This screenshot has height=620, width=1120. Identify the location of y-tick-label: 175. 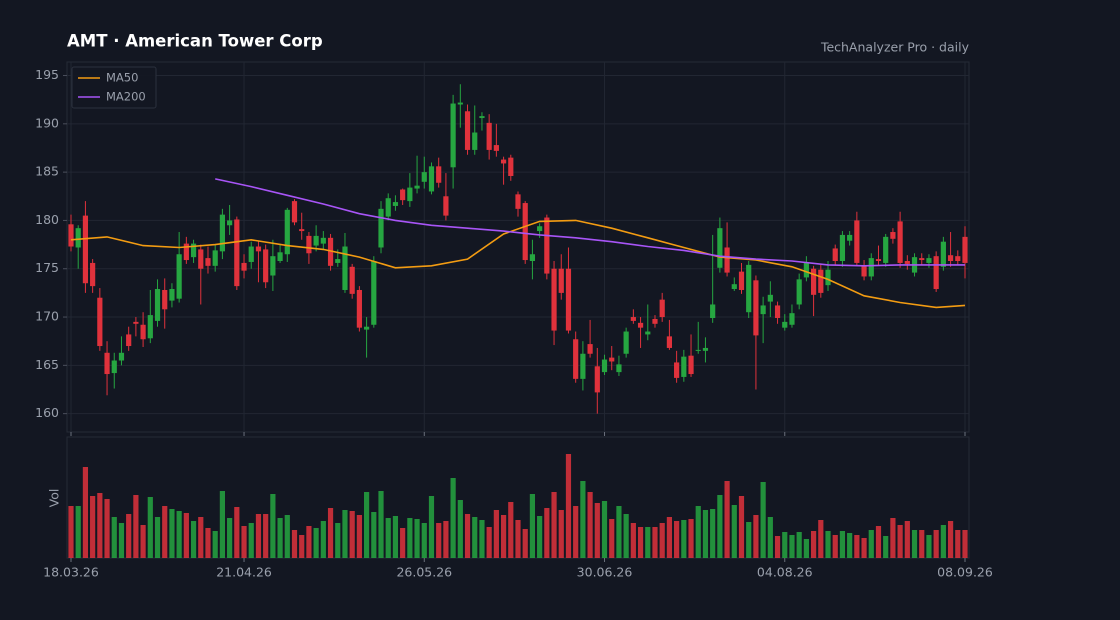
(47, 267).